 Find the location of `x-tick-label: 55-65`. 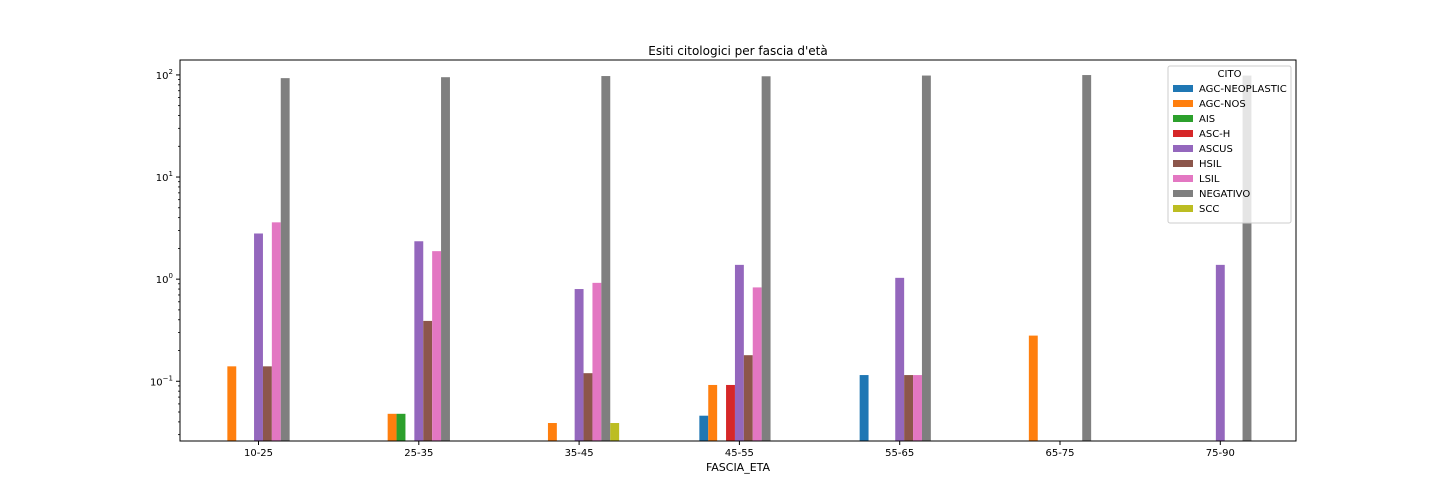

x-tick-label: 55-65 is located at coordinates (899, 453).